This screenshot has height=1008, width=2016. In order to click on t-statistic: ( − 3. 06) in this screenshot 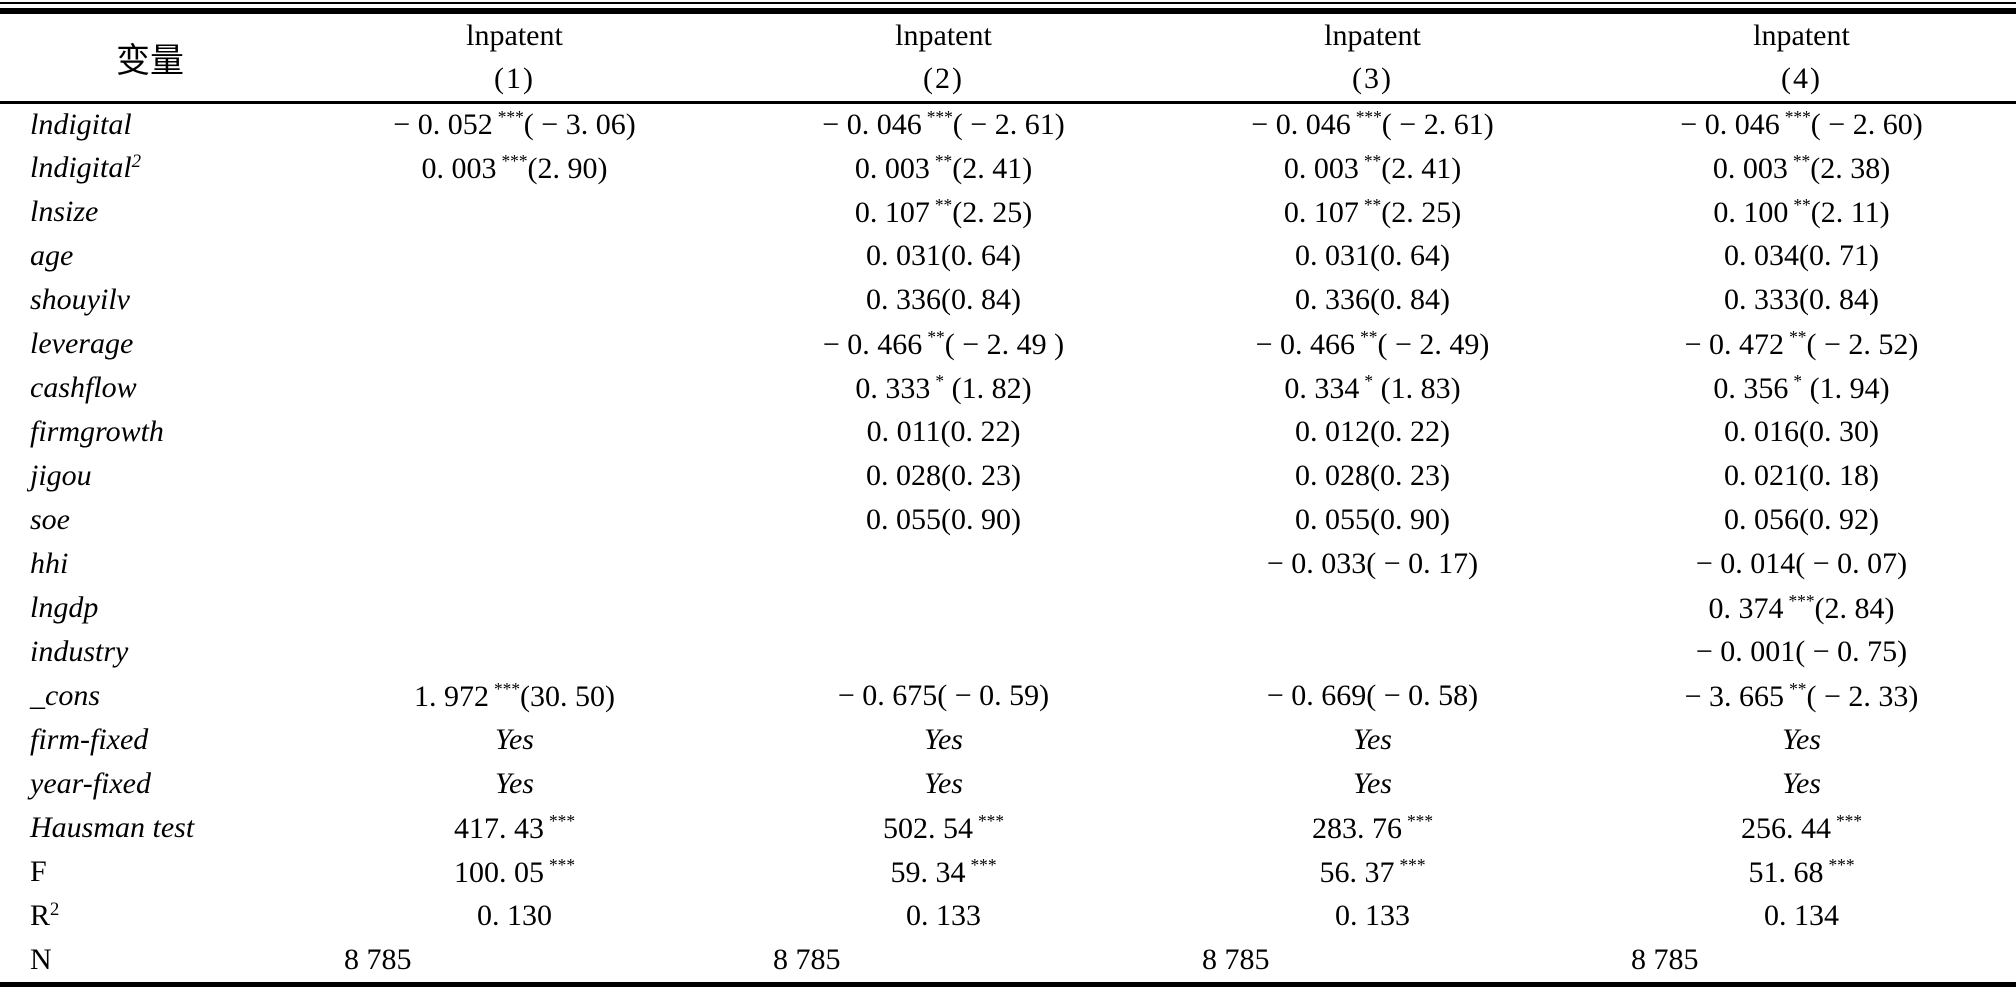, I will do `click(579, 125)`.